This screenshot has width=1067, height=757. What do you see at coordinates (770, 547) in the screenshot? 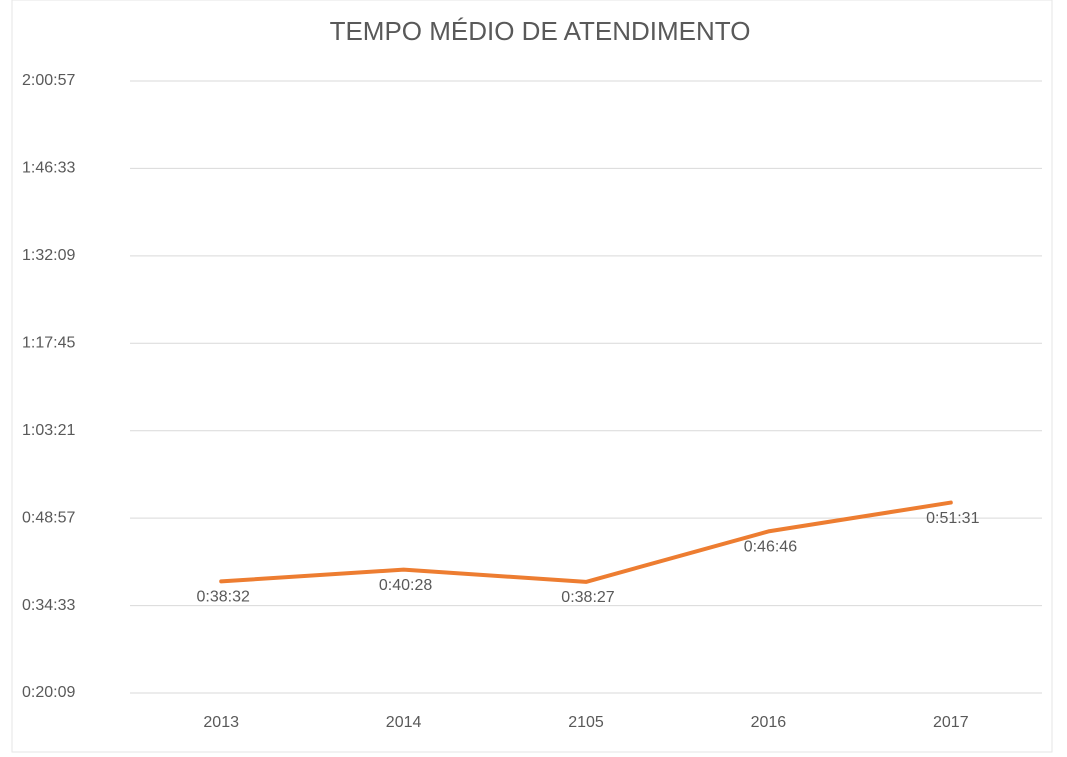
I see `data-label: 0:46:46` at bounding box center [770, 547].